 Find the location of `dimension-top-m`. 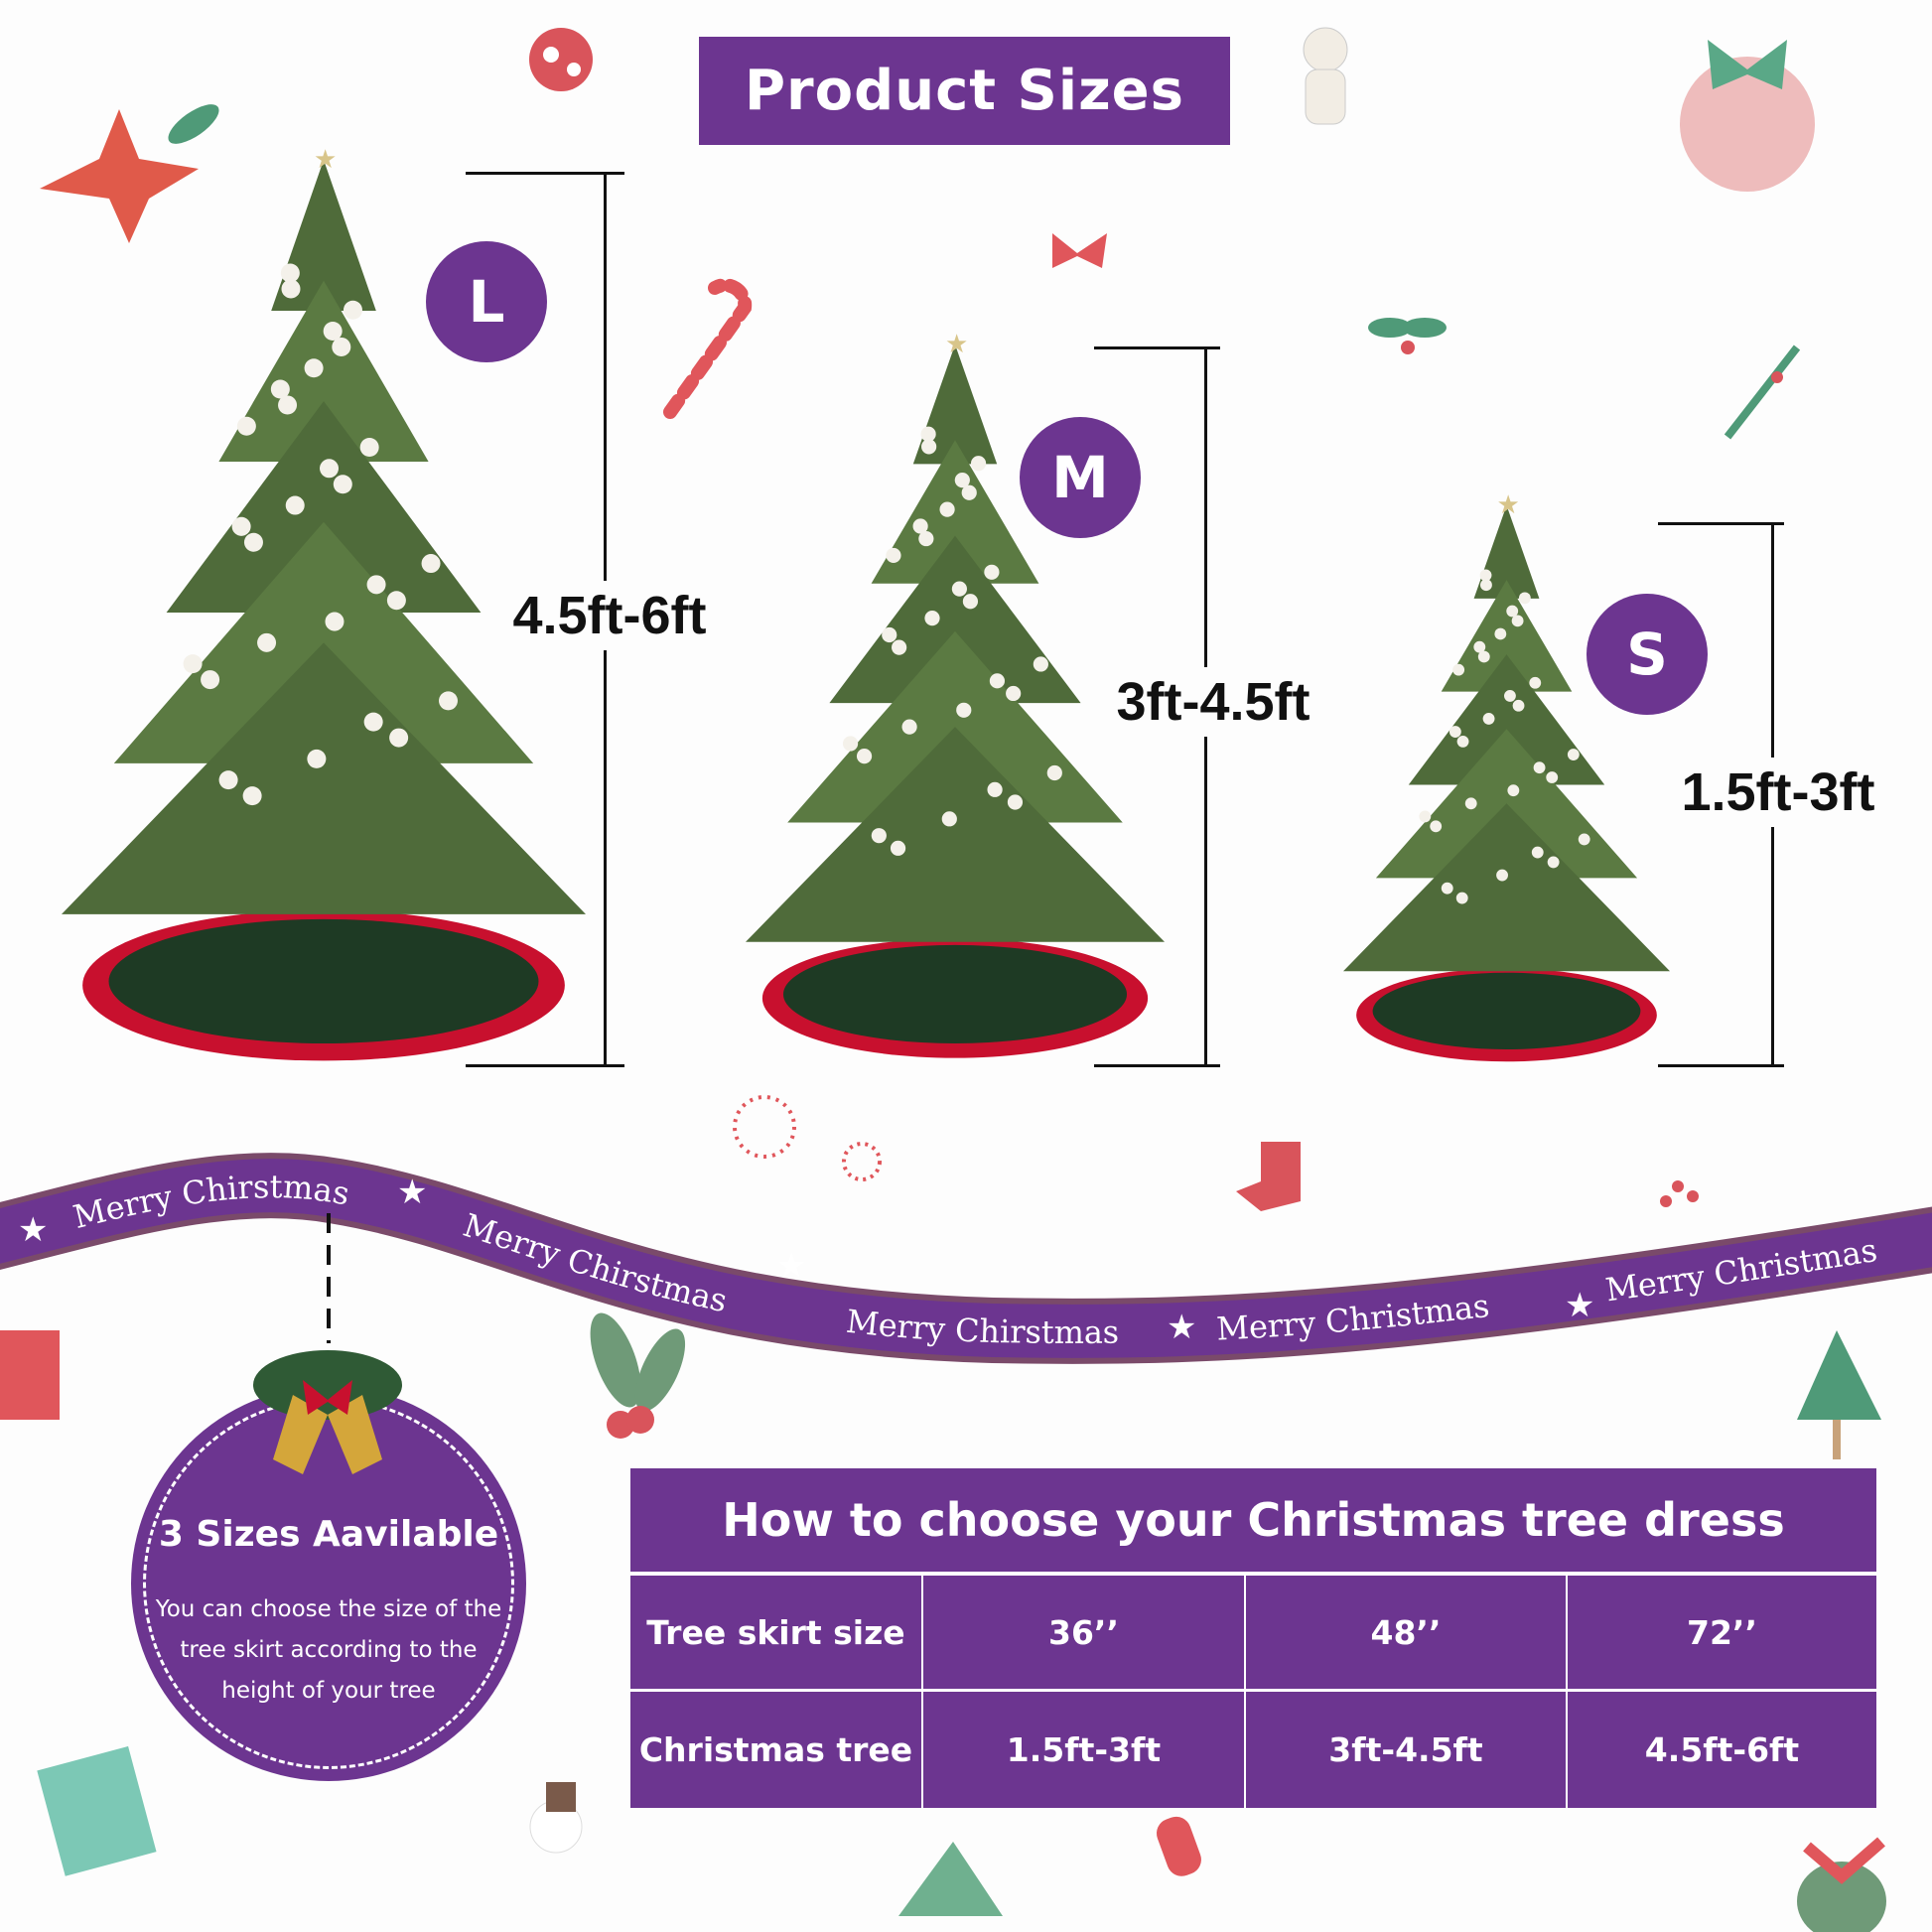

dimension-top-m is located at coordinates (1157, 348).